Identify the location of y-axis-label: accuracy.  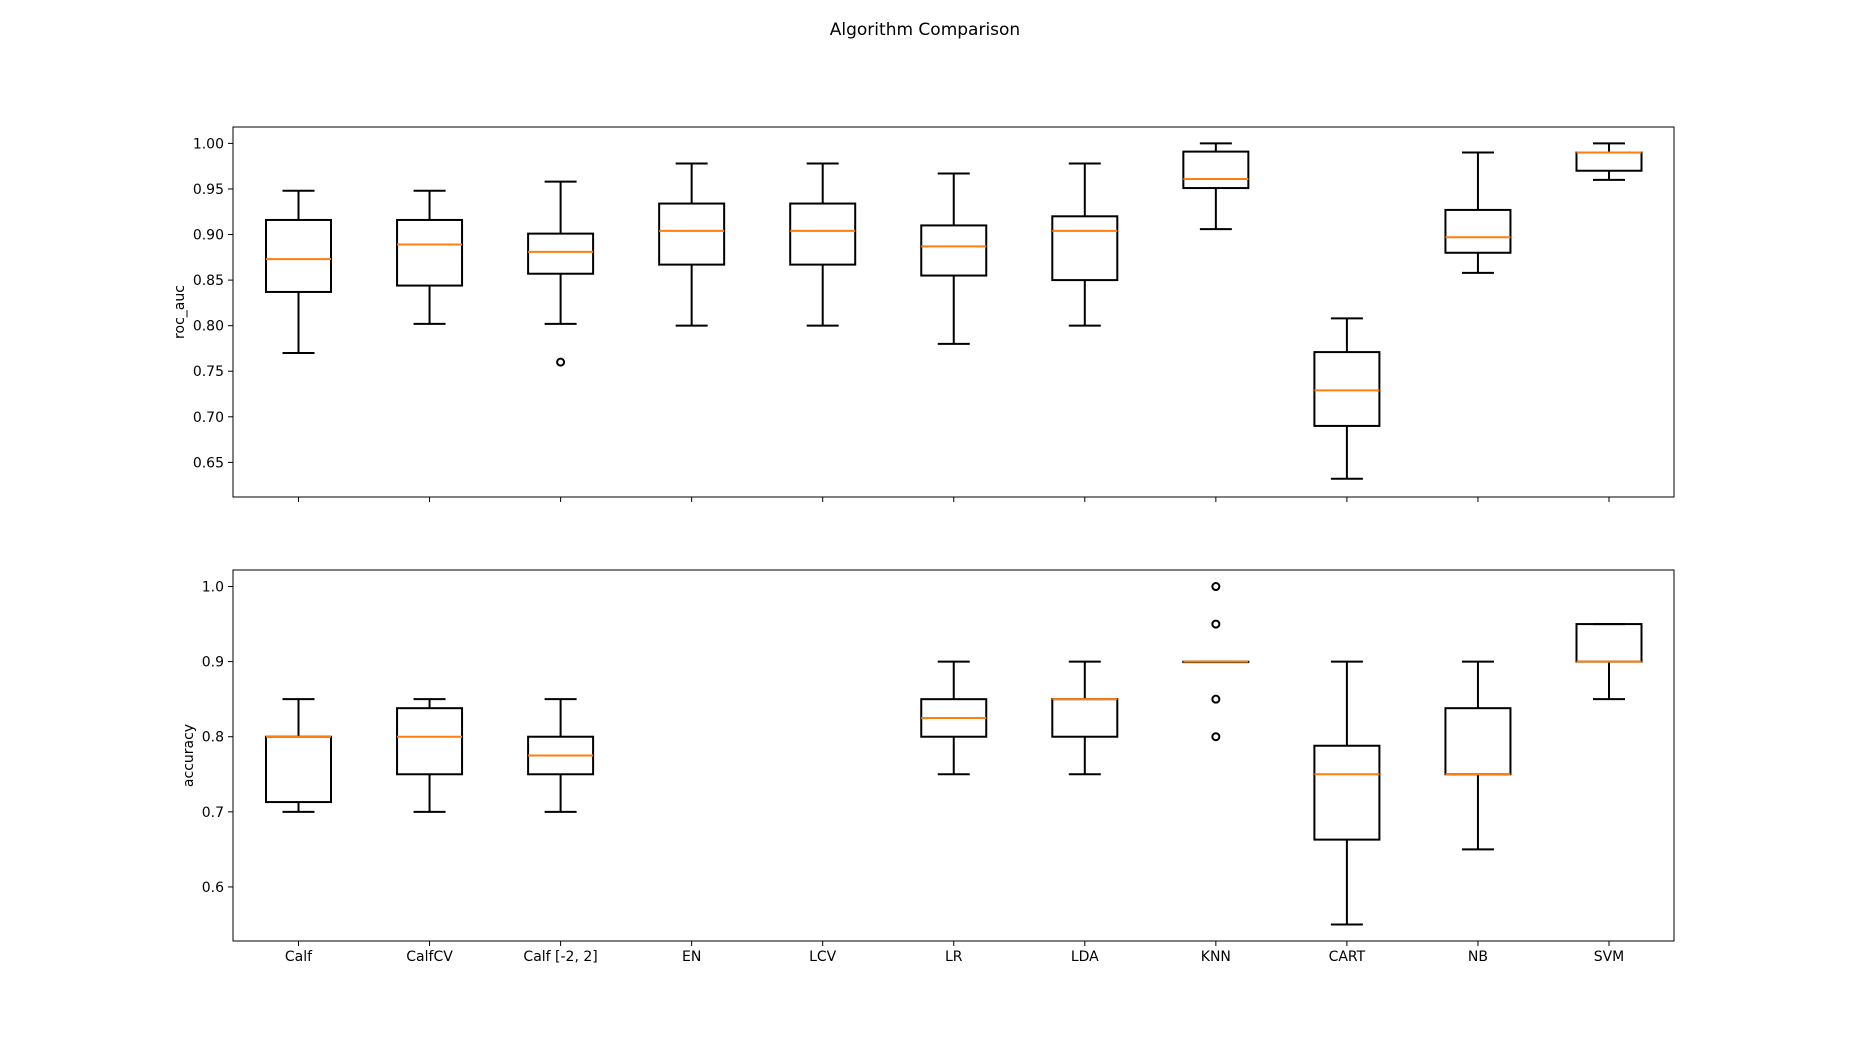
(189, 755).